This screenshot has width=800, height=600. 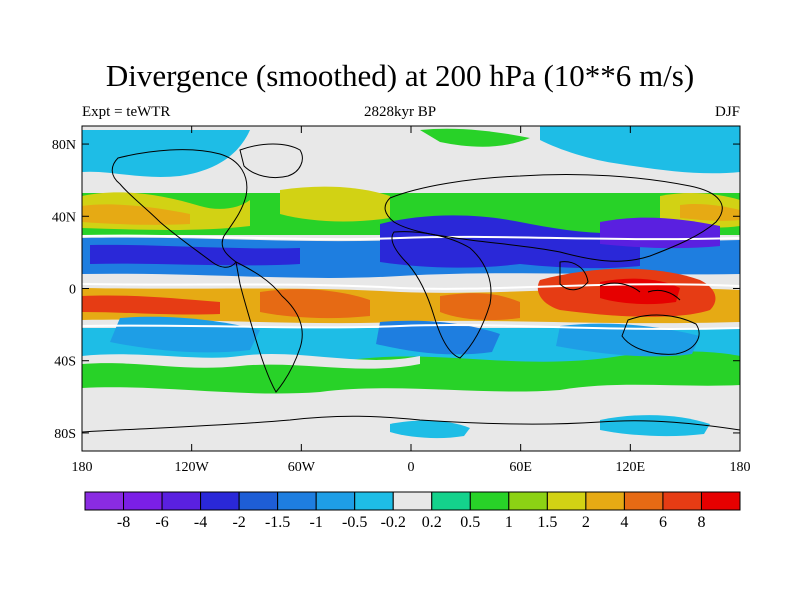 What do you see at coordinates (315, 304) in the screenshot?
I see `field-amazon-divergence` at bounding box center [315, 304].